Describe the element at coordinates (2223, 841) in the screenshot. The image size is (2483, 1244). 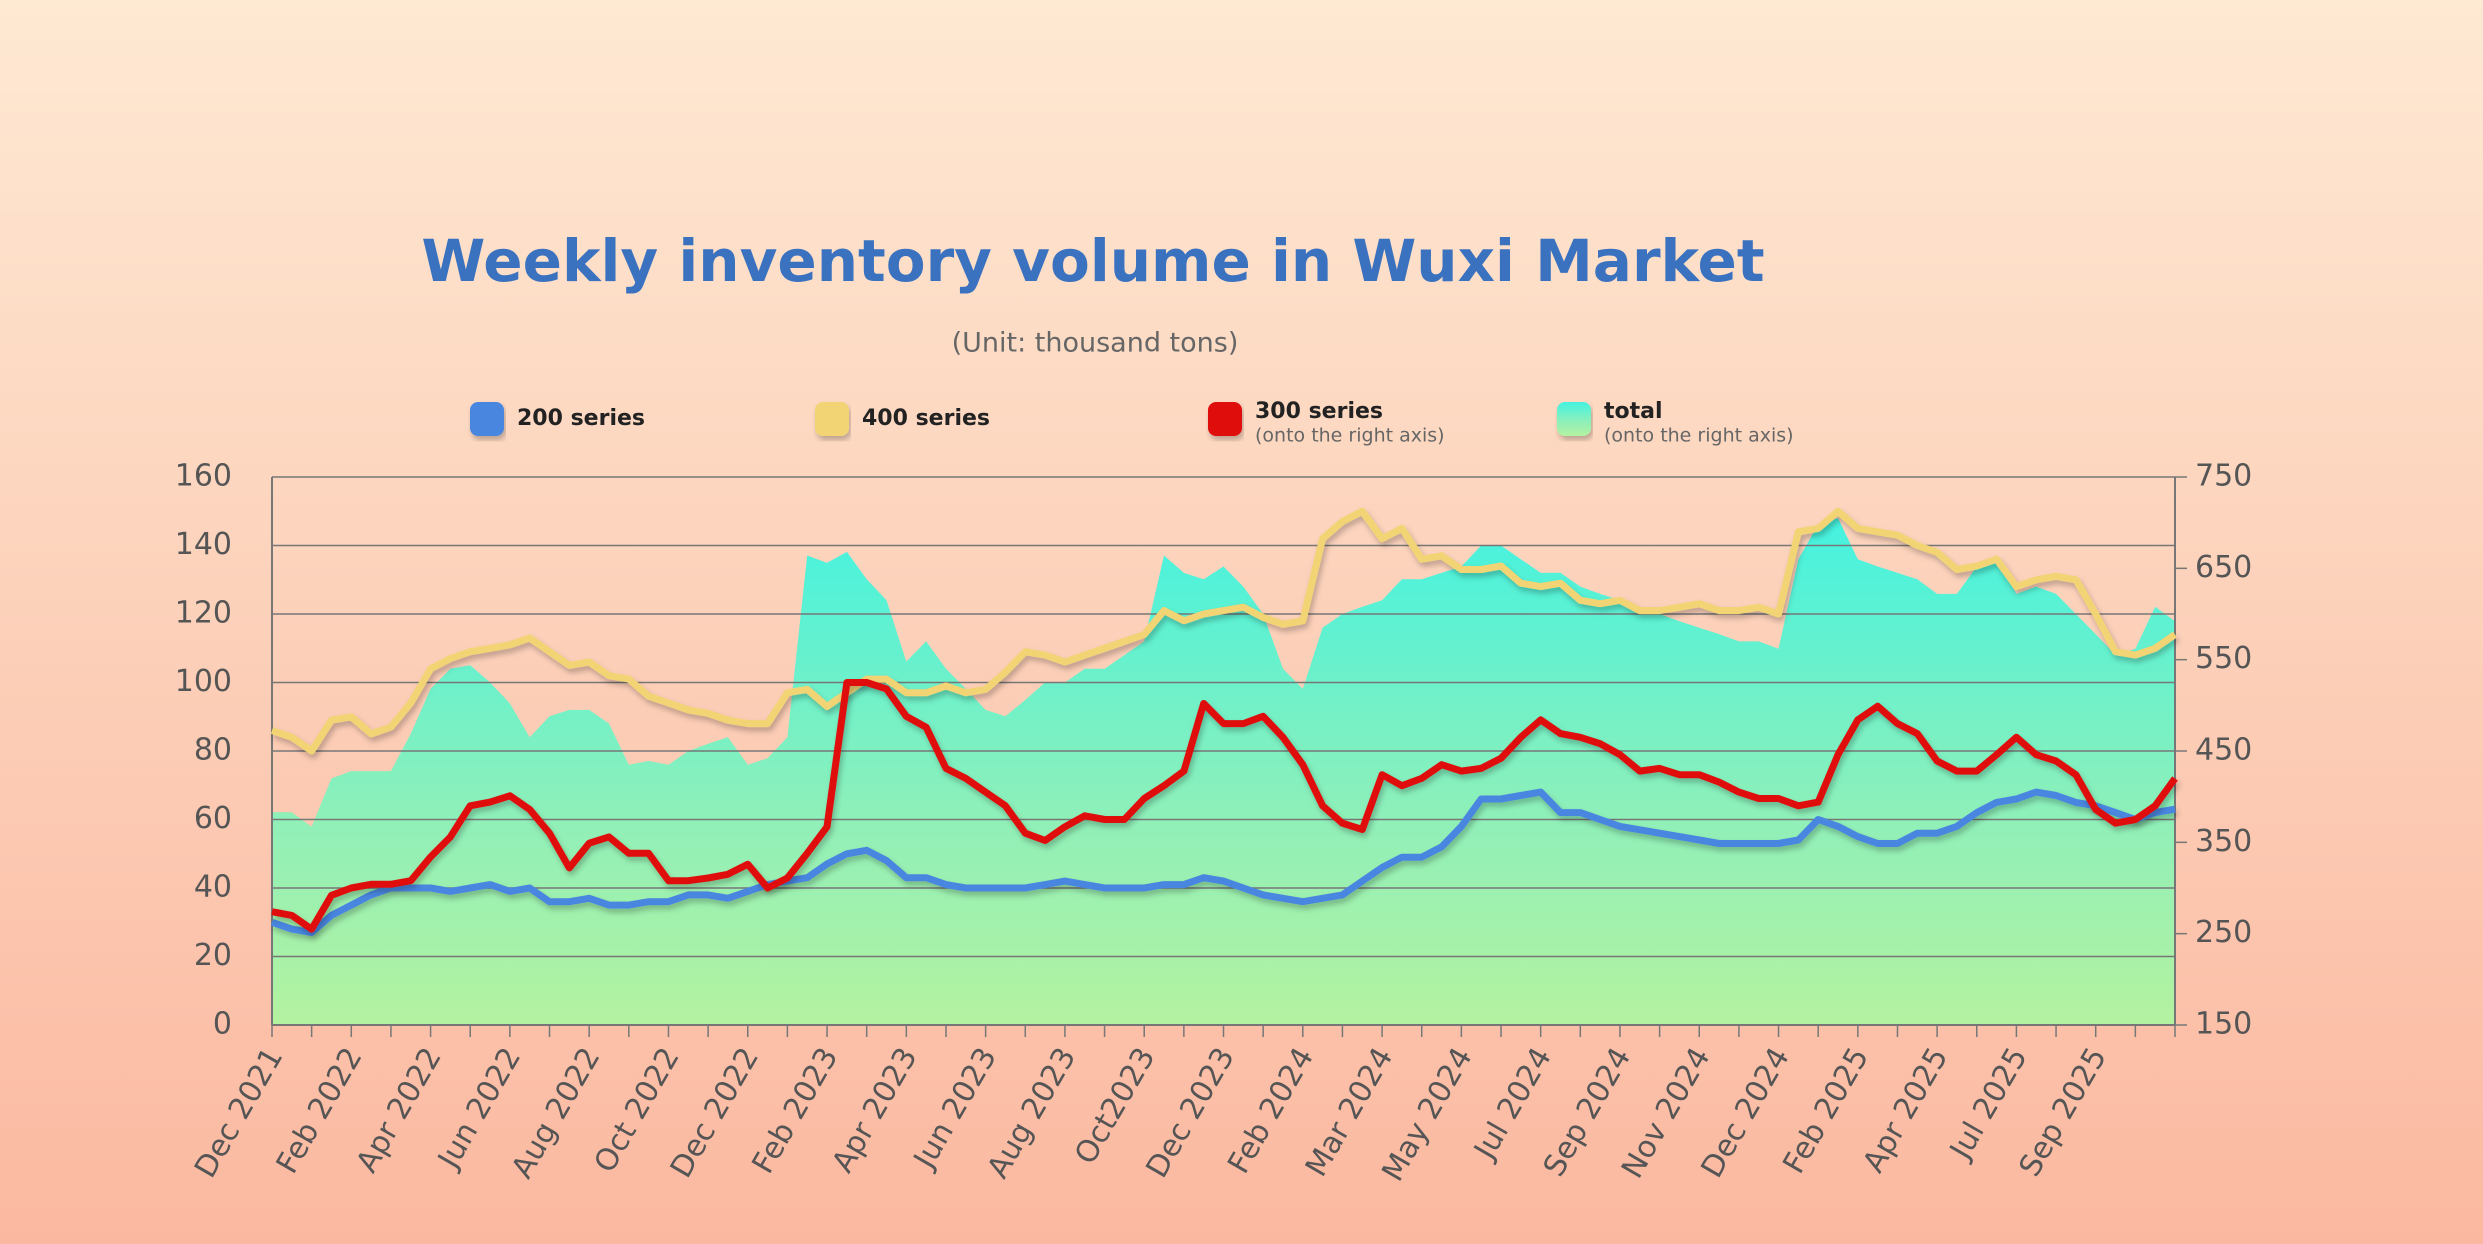
I see `y2-tick-label: 350` at that location.